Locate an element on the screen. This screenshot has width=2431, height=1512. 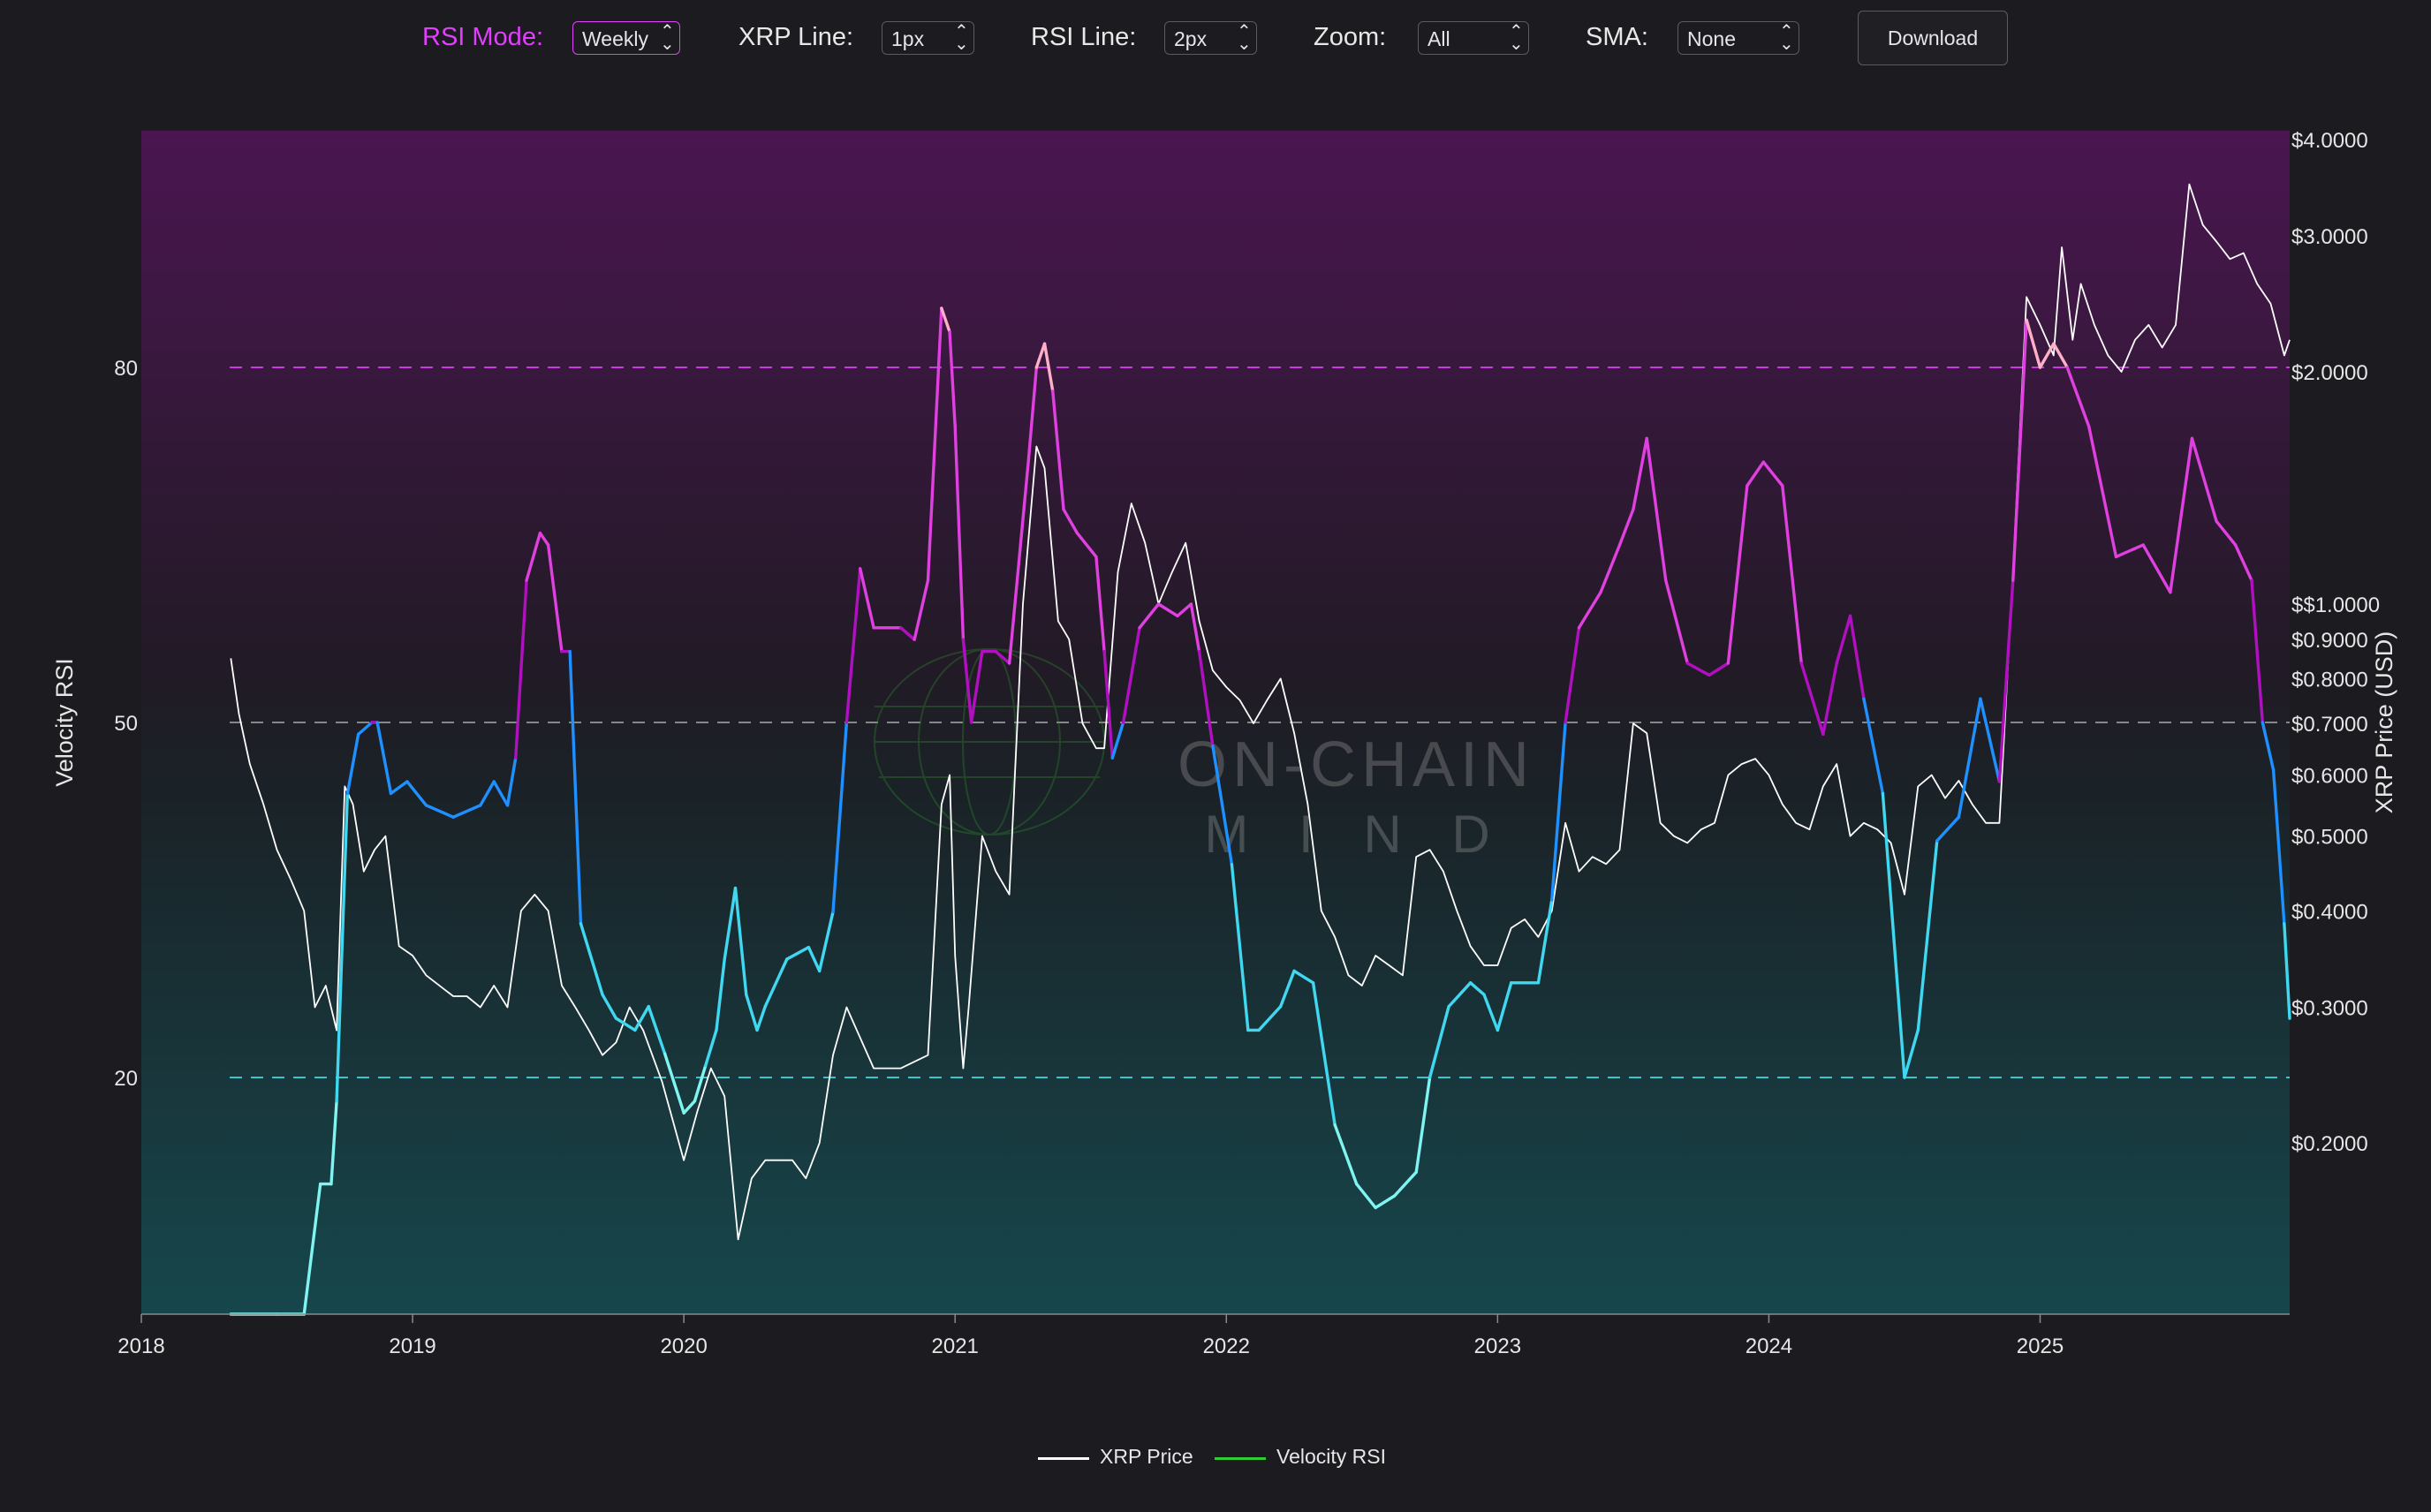
rsi-mode-select: Weekly ⌃ ⌄ is located at coordinates (626, 38).